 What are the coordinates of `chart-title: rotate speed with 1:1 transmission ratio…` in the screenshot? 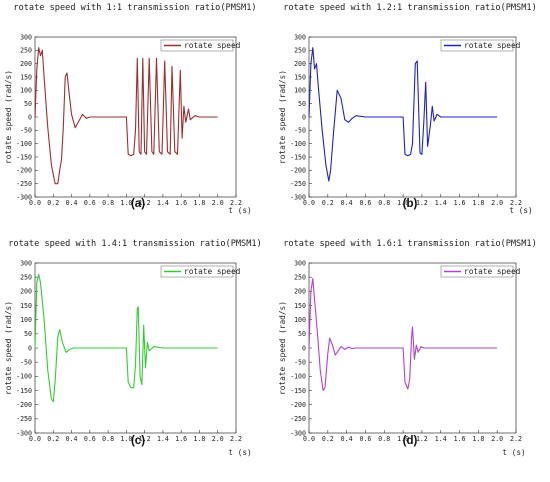 It's located at (134, 8).